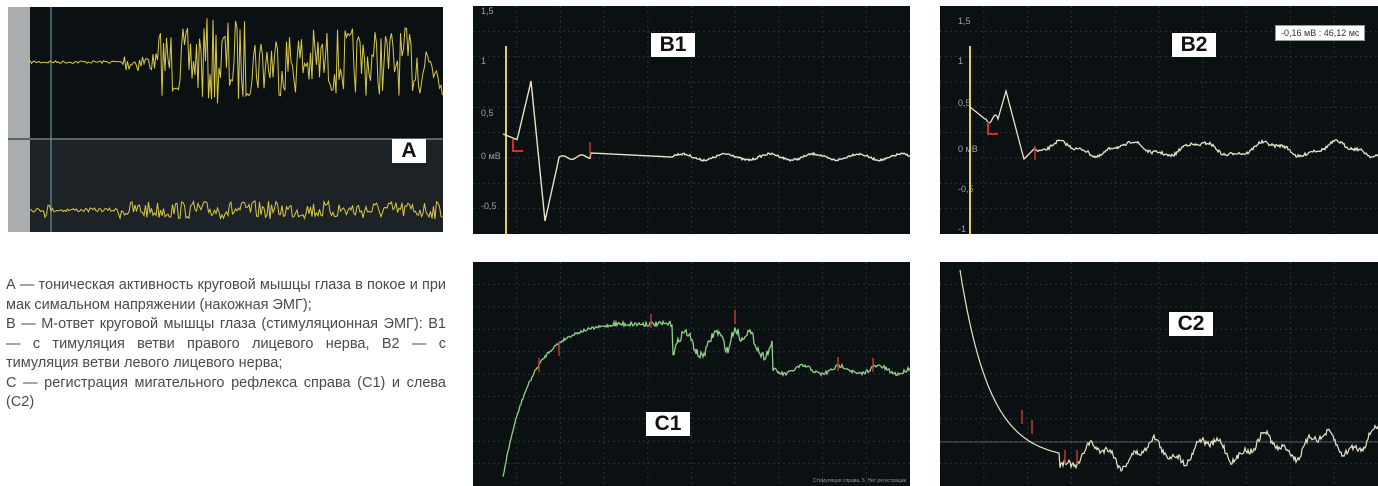  I want to click on lower-emg-trace, so click(236, 210).